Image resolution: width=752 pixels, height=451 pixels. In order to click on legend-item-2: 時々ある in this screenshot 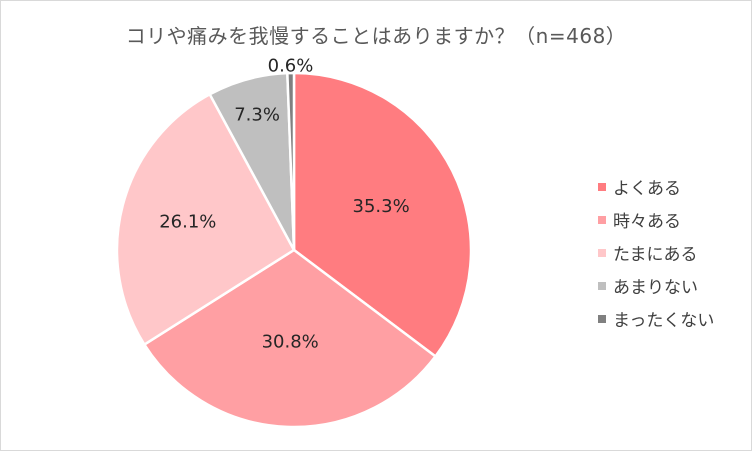, I will do `click(656, 219)`.